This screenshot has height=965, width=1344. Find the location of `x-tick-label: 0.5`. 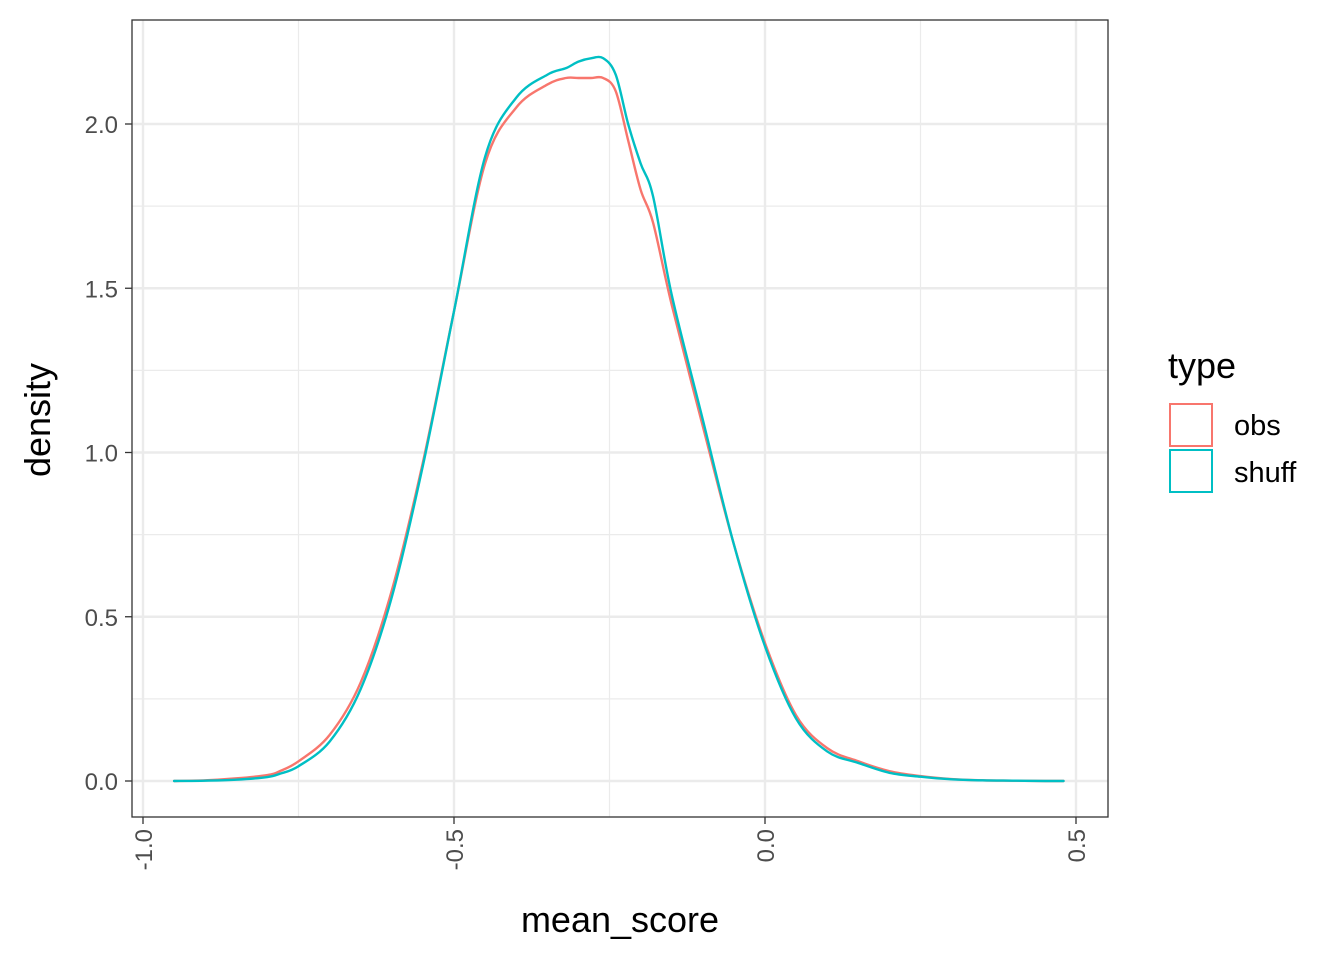

x-tick-label: 0.5 is located at coordinates (1077, 845).